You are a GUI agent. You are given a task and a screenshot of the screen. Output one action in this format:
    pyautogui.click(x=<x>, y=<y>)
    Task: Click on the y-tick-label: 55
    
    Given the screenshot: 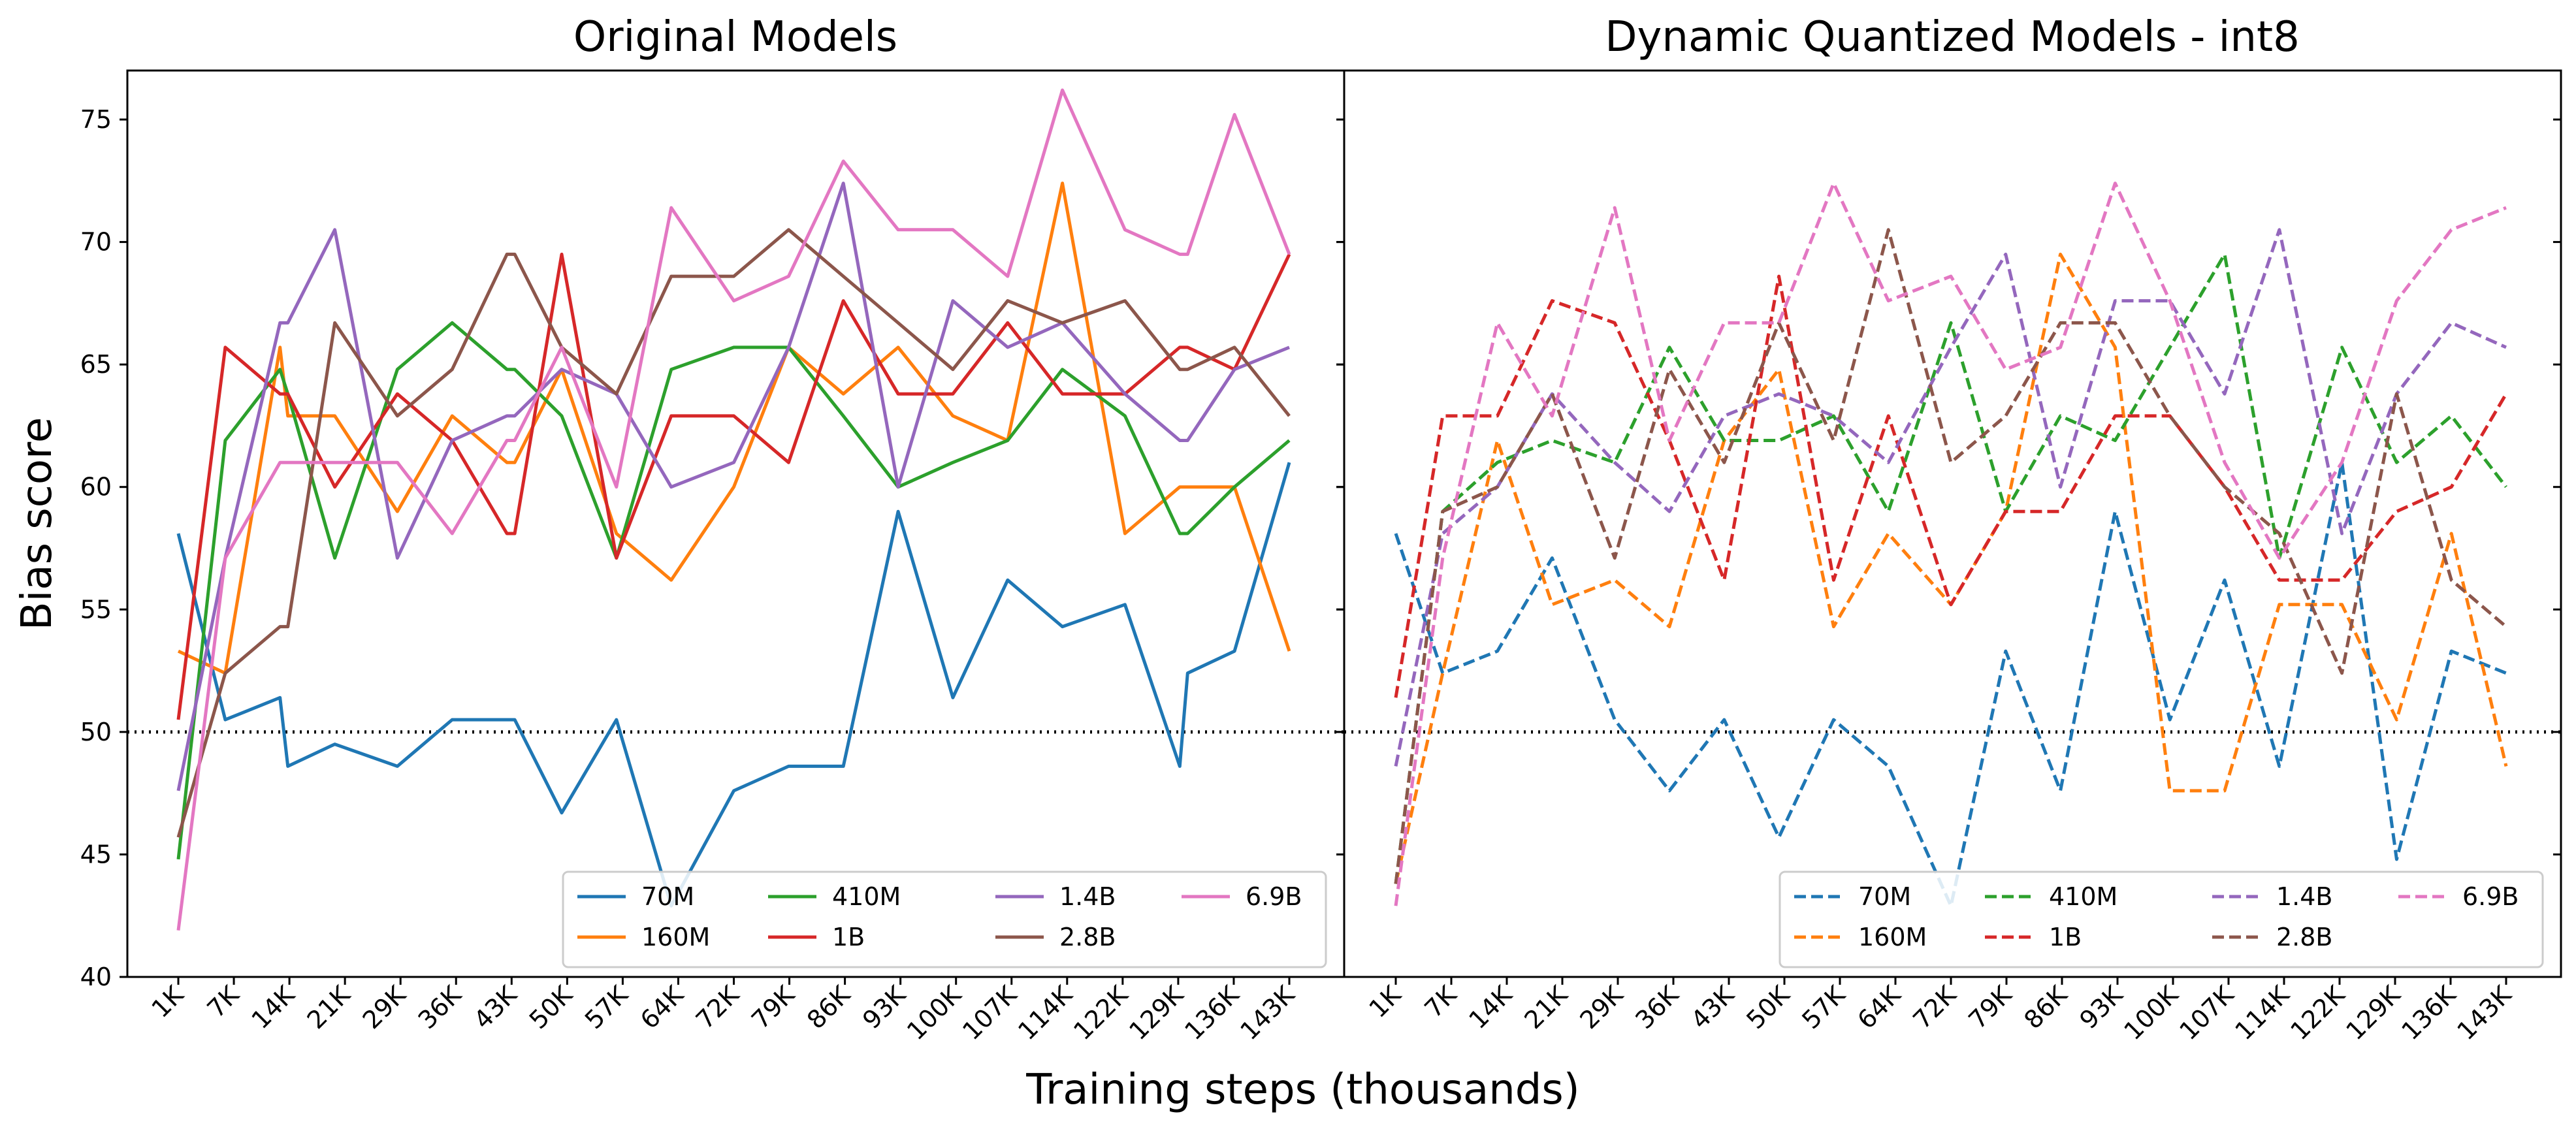 What is the action you would take?
    pyautogui.click(x=96, y=609)
    